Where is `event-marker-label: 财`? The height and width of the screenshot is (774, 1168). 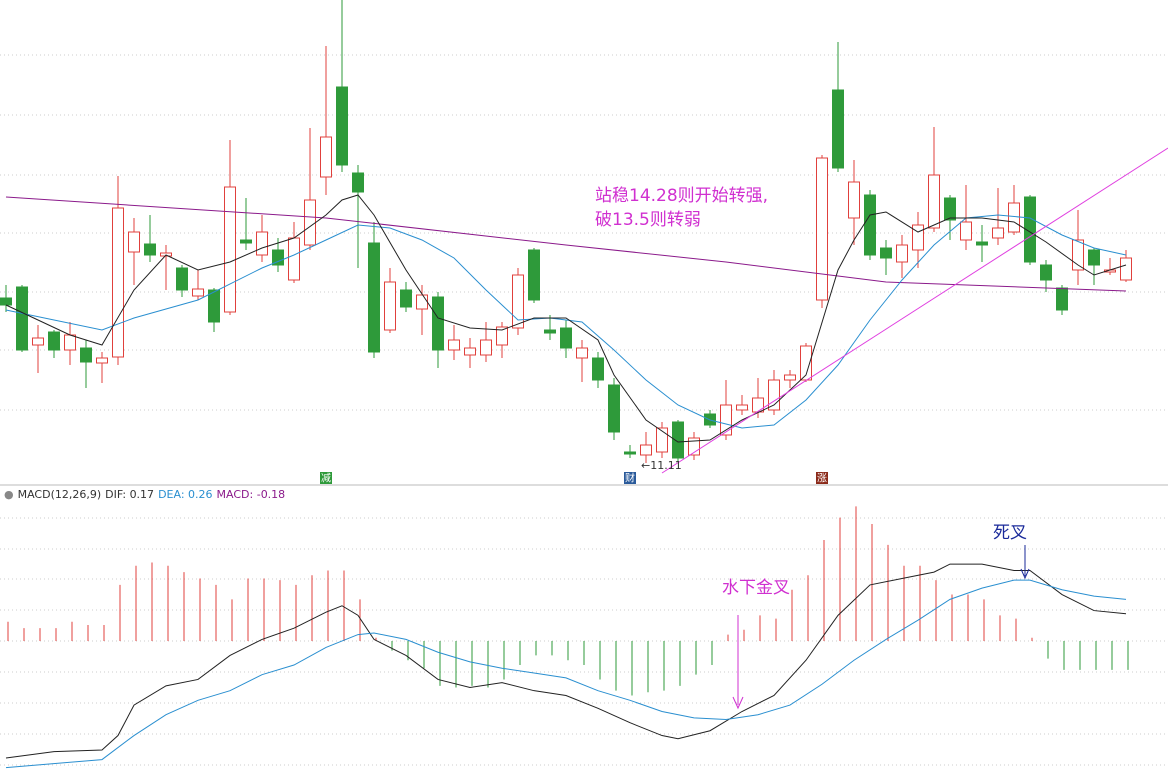 event-marker-label: 财 is located at coordinates (630, 478).